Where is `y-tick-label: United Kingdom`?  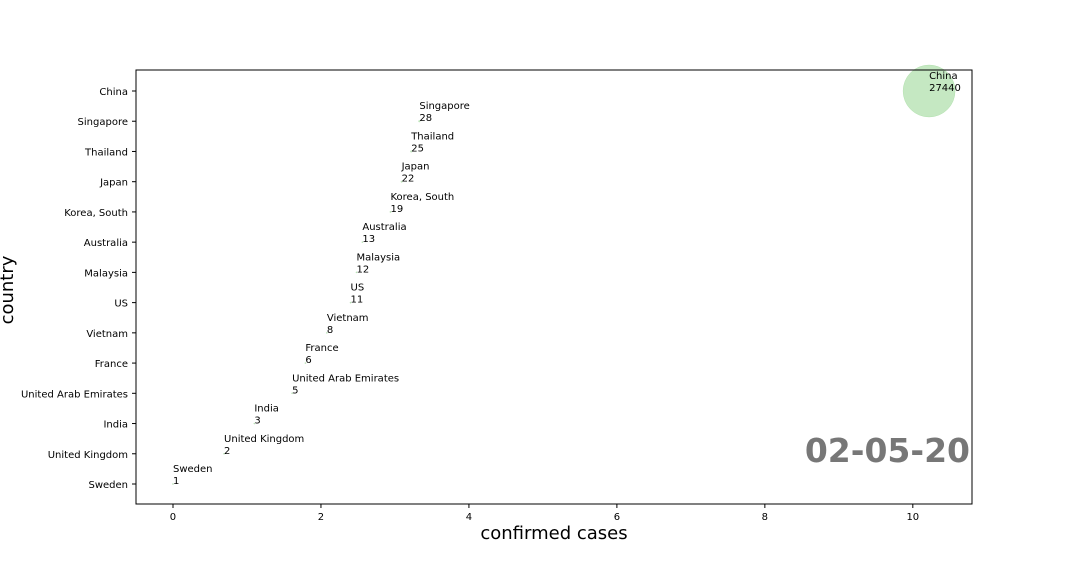 y-tick-label: United Kingdom is located at coordinates (88, 455).